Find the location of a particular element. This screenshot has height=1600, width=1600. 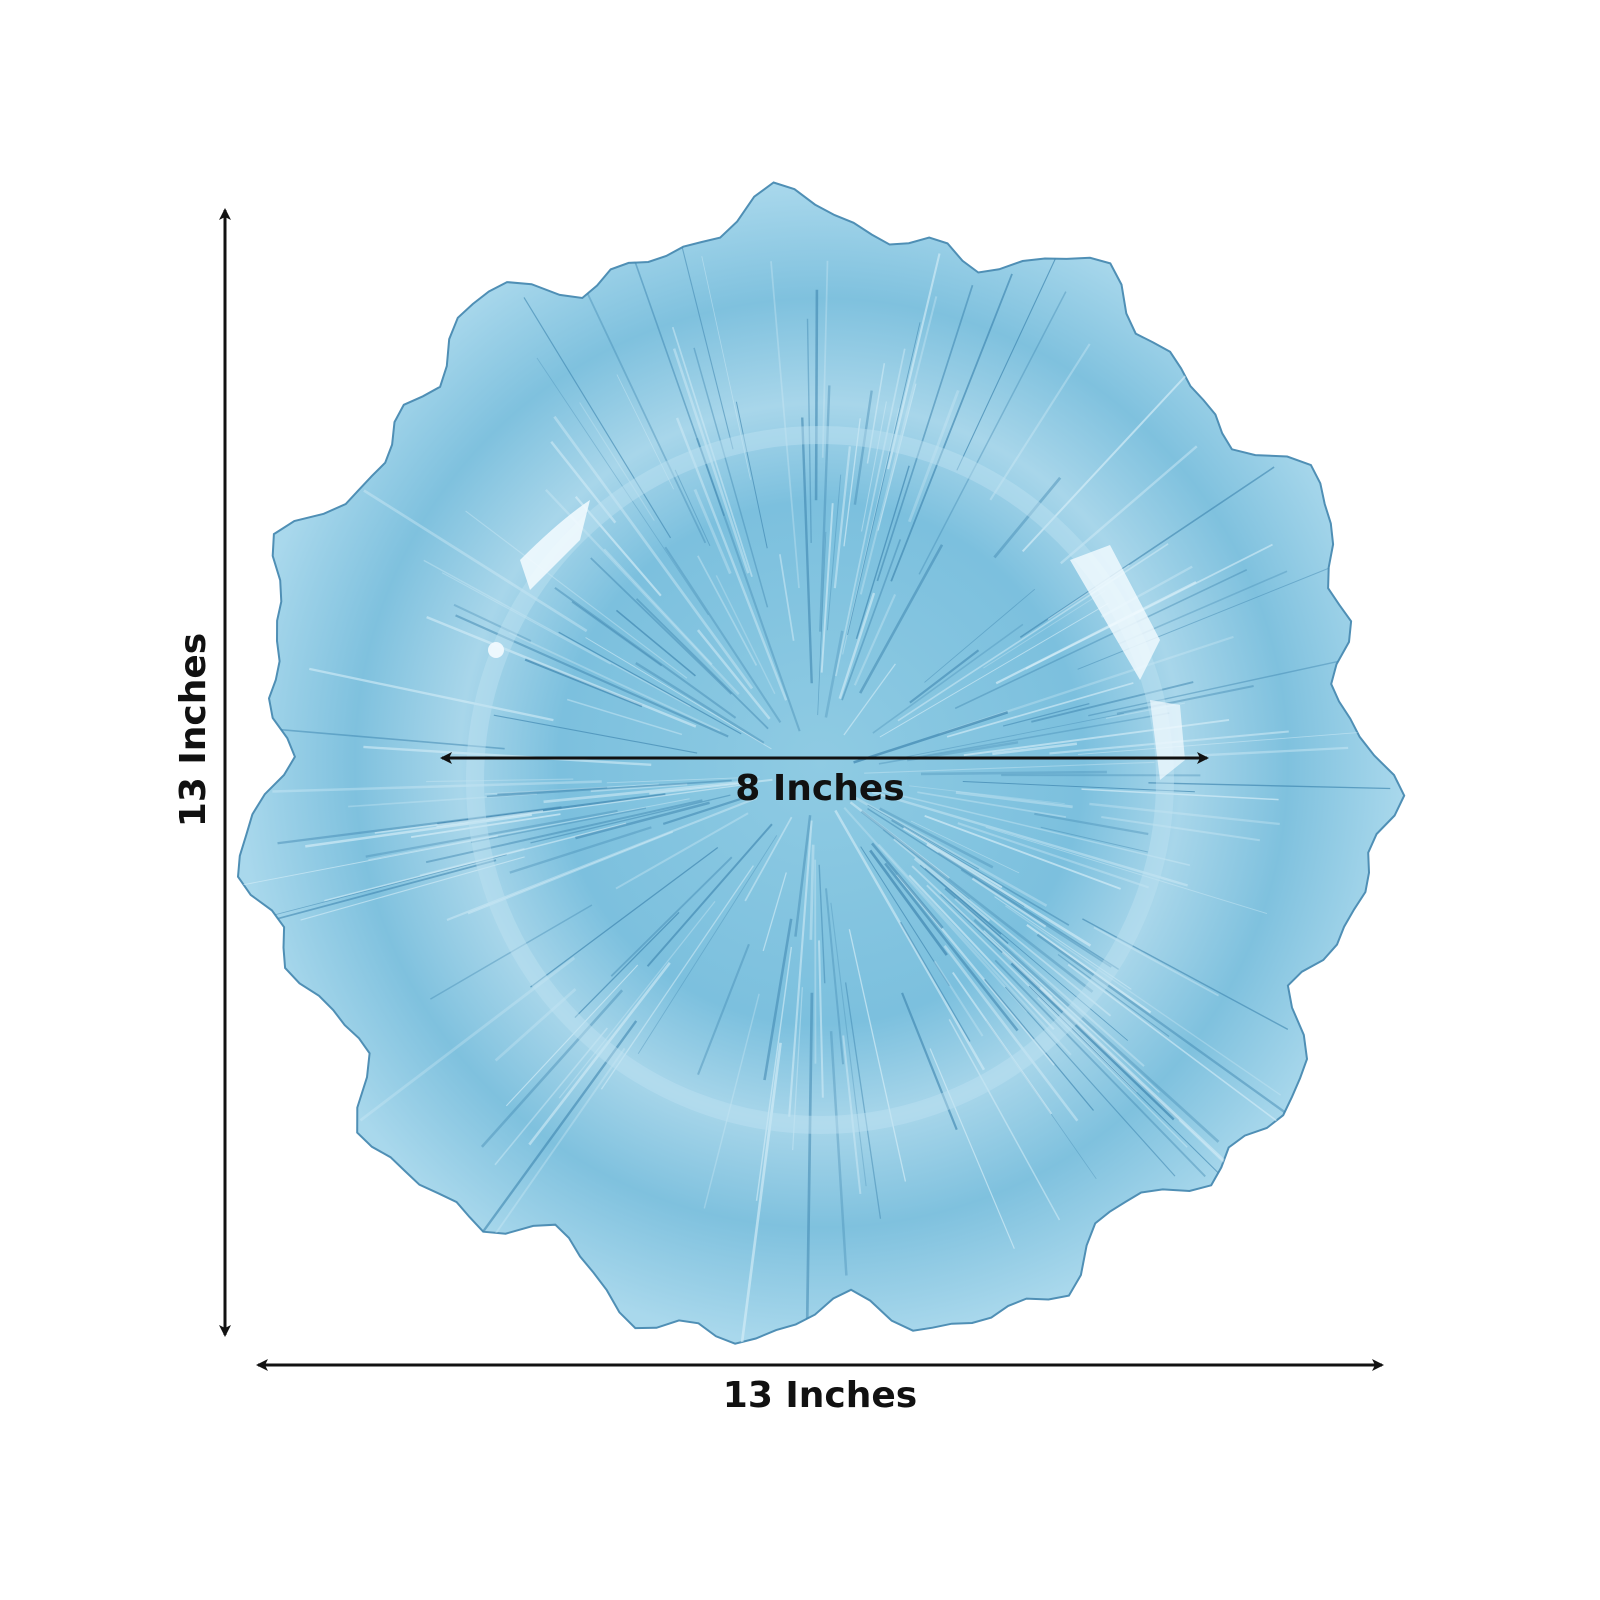

height-label: 13 Inches is located at coordinates (193, 730).